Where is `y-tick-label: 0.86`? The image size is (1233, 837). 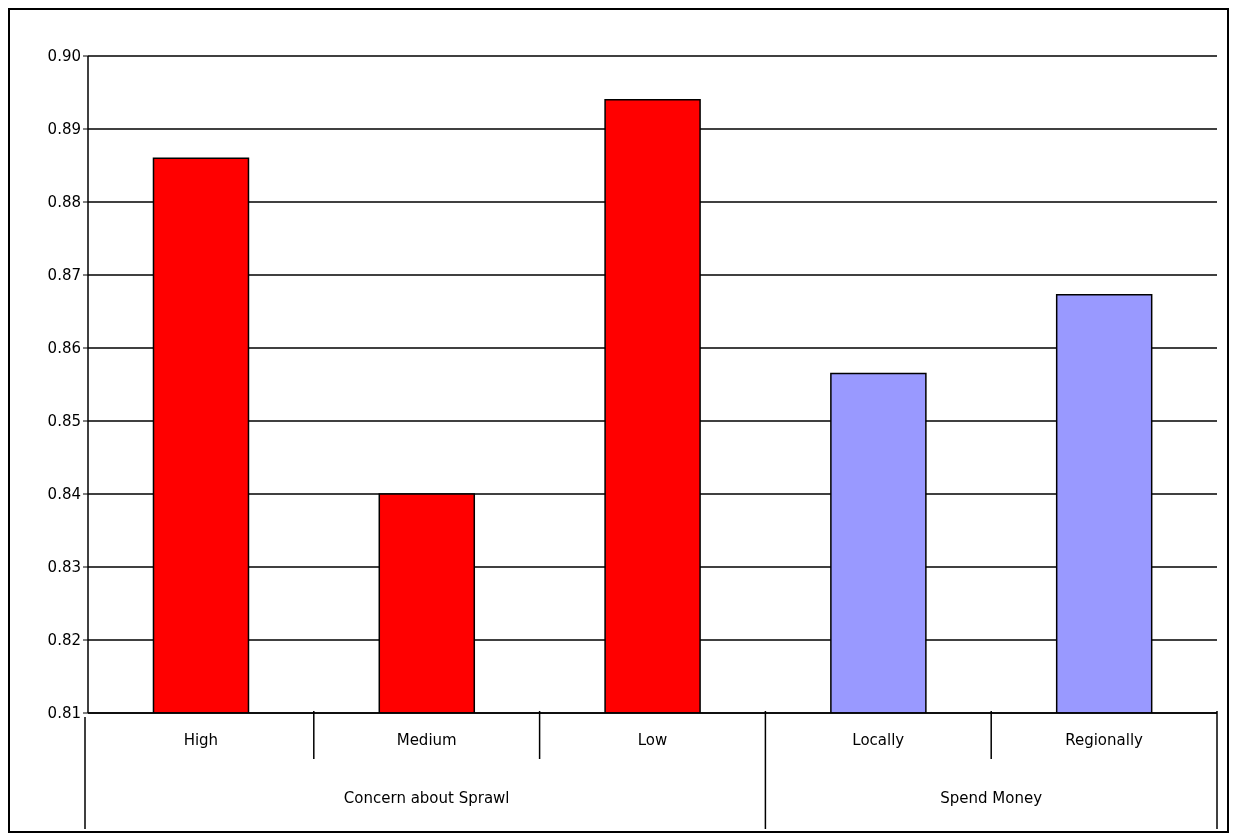 y-tick-label: 0.86 is located at coordinates (64, 348).